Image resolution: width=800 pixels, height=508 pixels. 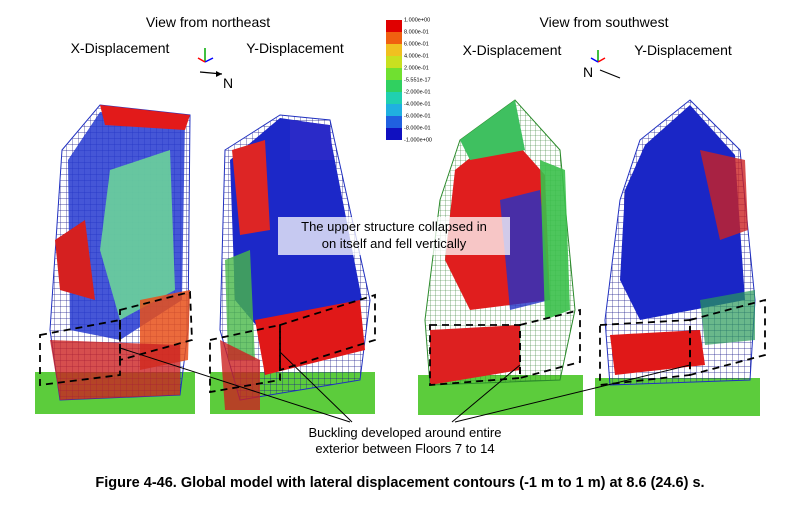 What do you see at coordinates (417, 104) in the screenshot?
I see `colorbar-label: -4.000e-01` at bounding box center [417, 104].